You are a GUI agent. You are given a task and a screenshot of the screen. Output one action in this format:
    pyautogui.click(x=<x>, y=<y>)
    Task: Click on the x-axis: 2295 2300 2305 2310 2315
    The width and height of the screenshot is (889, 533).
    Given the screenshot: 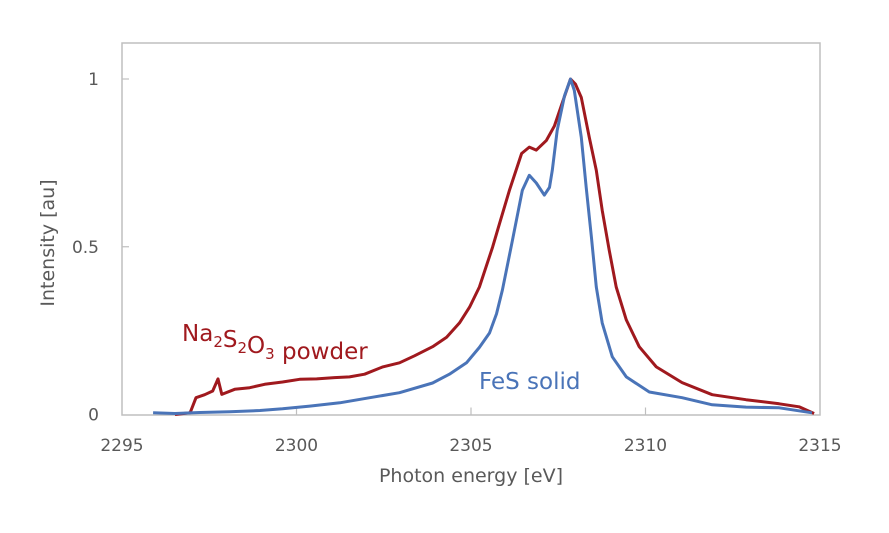 What is the action you would take?
    pyautogui.click(x=471, y=431)
    